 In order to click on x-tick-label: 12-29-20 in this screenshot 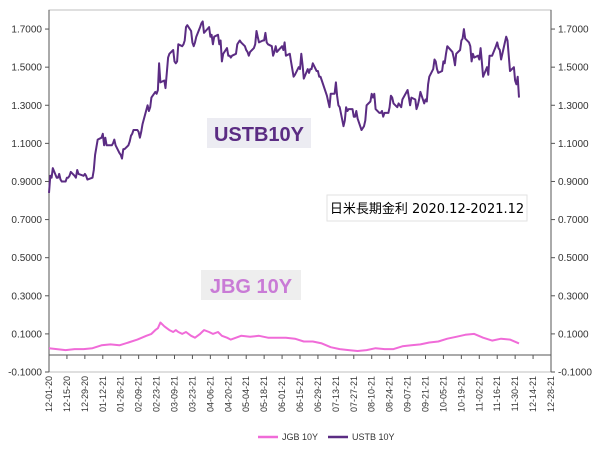, I will do `click(85, 394)`.